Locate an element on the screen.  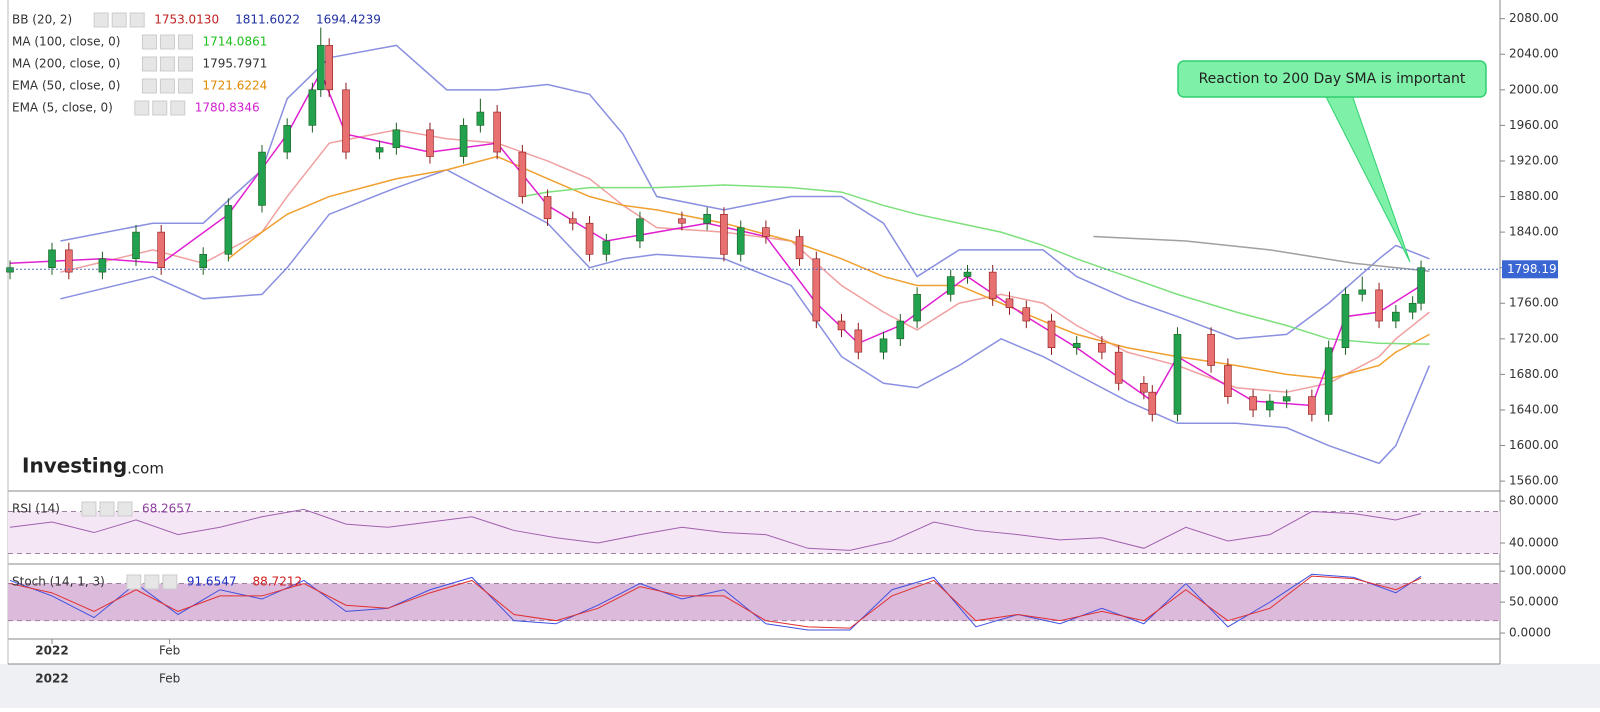
y-tick-label: 1600.00 is located at coordinates (1534, 445).